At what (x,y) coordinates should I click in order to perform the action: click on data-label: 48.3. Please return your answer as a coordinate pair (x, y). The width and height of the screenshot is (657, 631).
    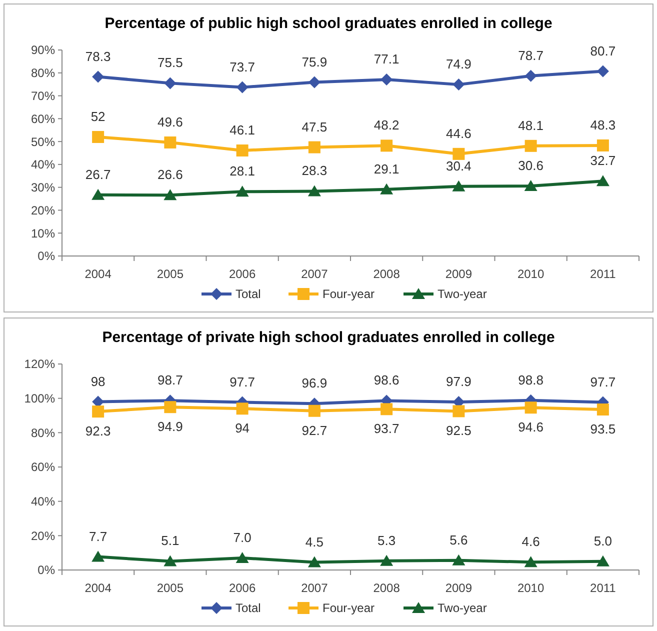
    Looking at the image, I should click on (603, 124).